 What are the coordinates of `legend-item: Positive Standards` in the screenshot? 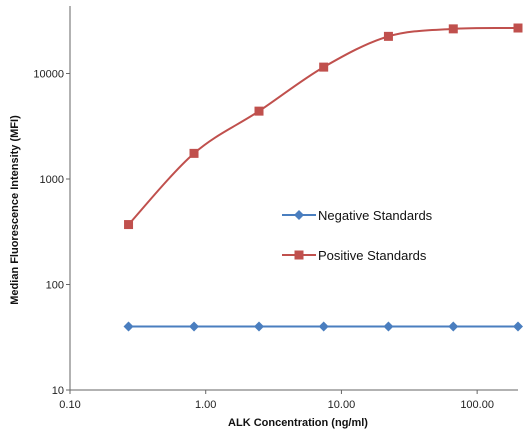 It's located at (354, 255).